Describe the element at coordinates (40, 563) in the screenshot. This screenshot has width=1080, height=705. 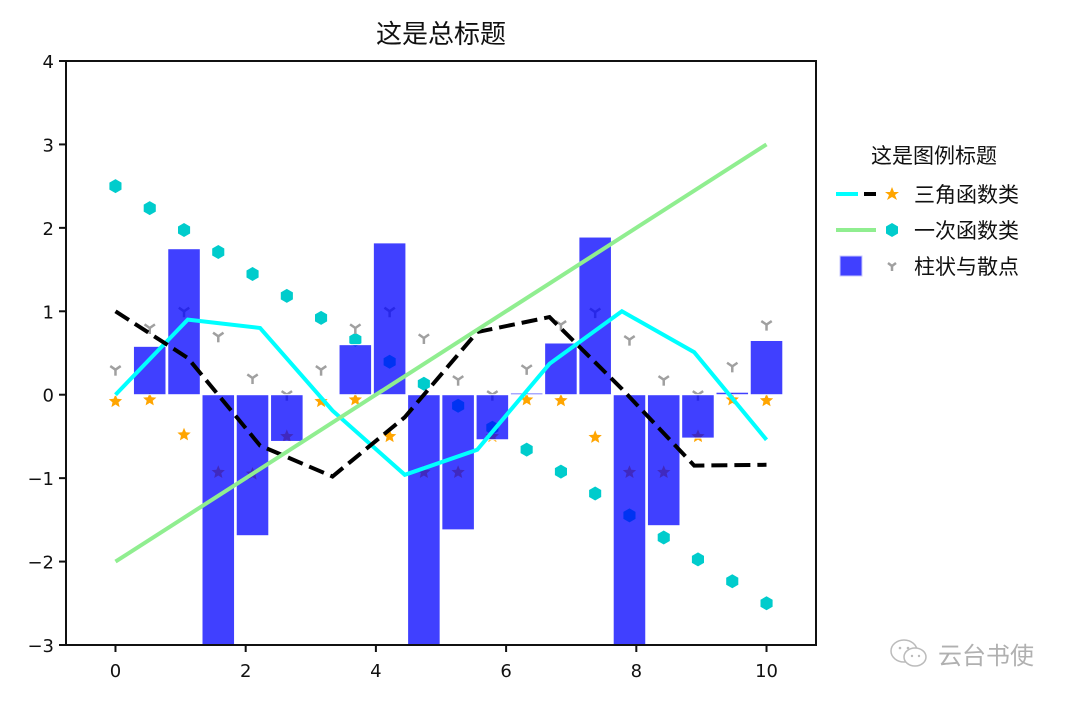
I see `y-tick-label: −2` at that location.